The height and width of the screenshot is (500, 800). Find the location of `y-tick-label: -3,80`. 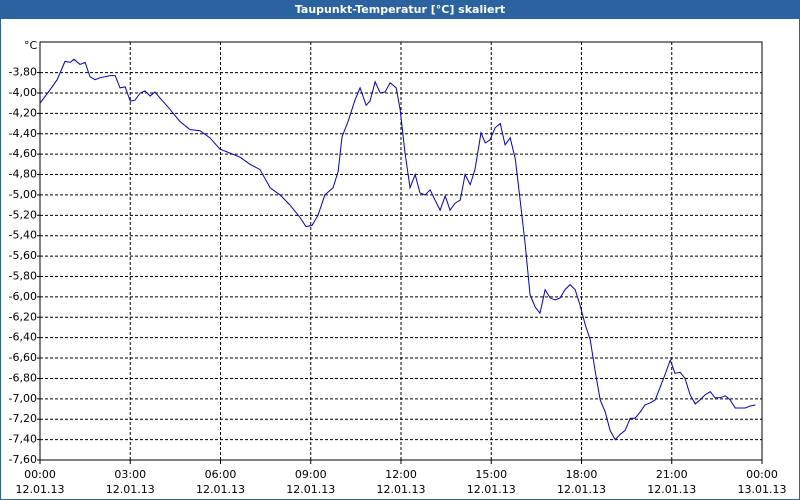

y-tick-label: -3,80 is located at coordinates (23, 72).